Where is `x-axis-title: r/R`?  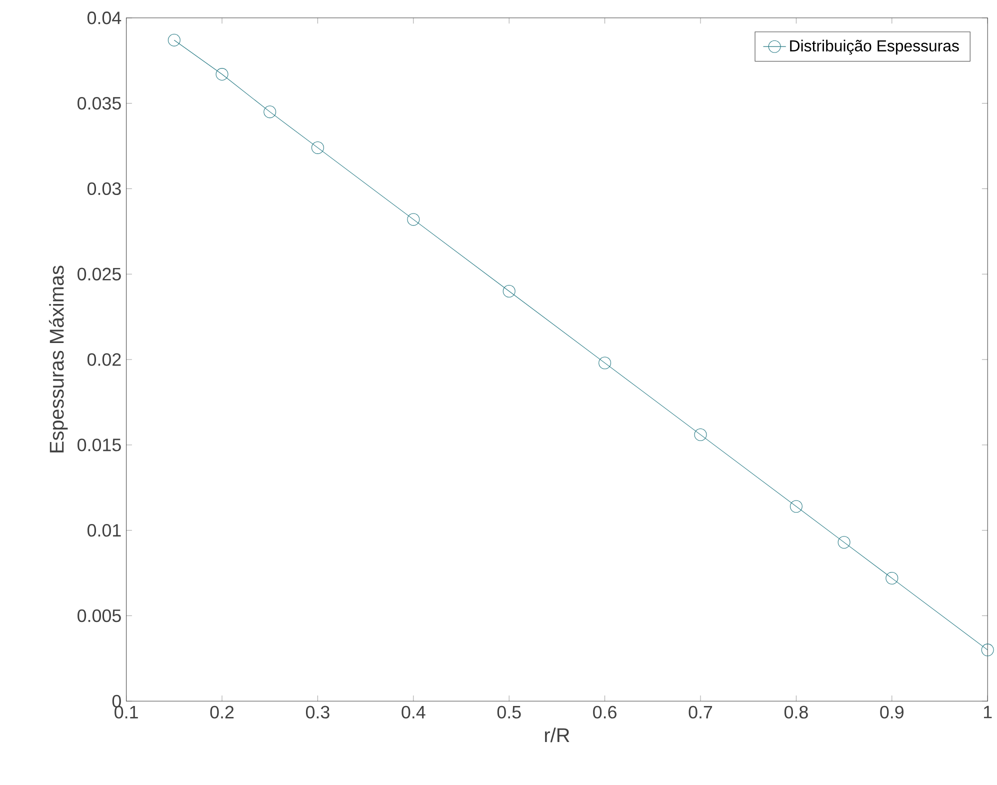 x-axis-title: r/R is located at coordinates (557, 735).